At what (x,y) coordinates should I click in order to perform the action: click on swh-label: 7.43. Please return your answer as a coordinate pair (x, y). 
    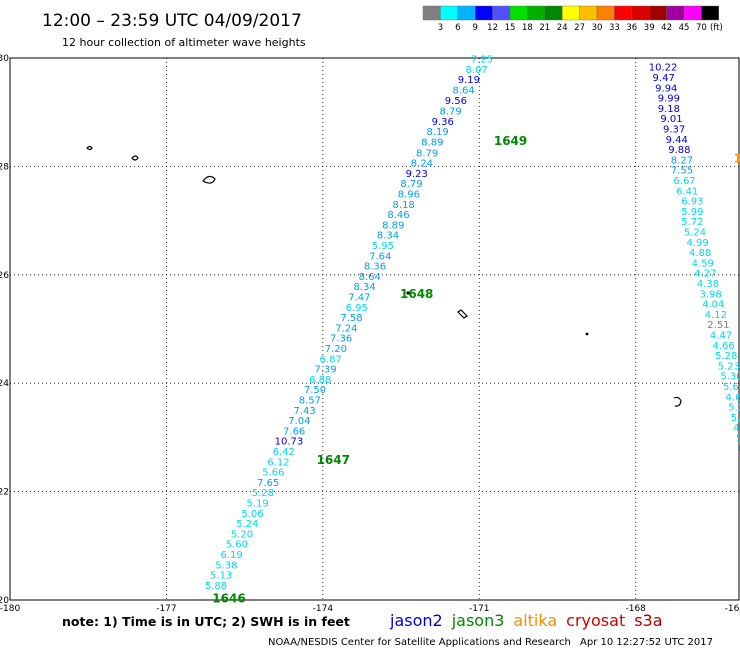
    Looking at the image, I should click on (304, 411).